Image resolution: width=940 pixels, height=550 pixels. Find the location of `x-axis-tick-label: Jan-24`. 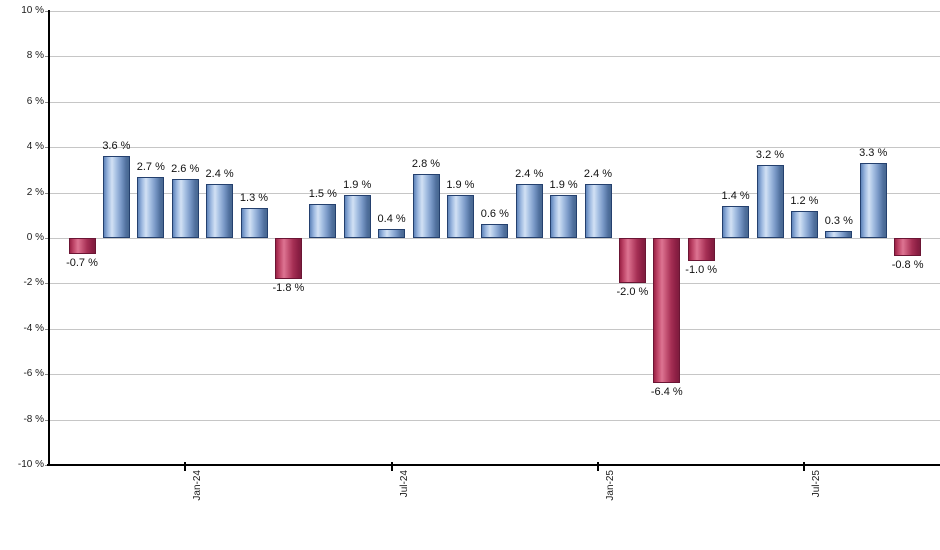

x-axis-tick-label: Jan-24 is located at coordinates (198, 485).